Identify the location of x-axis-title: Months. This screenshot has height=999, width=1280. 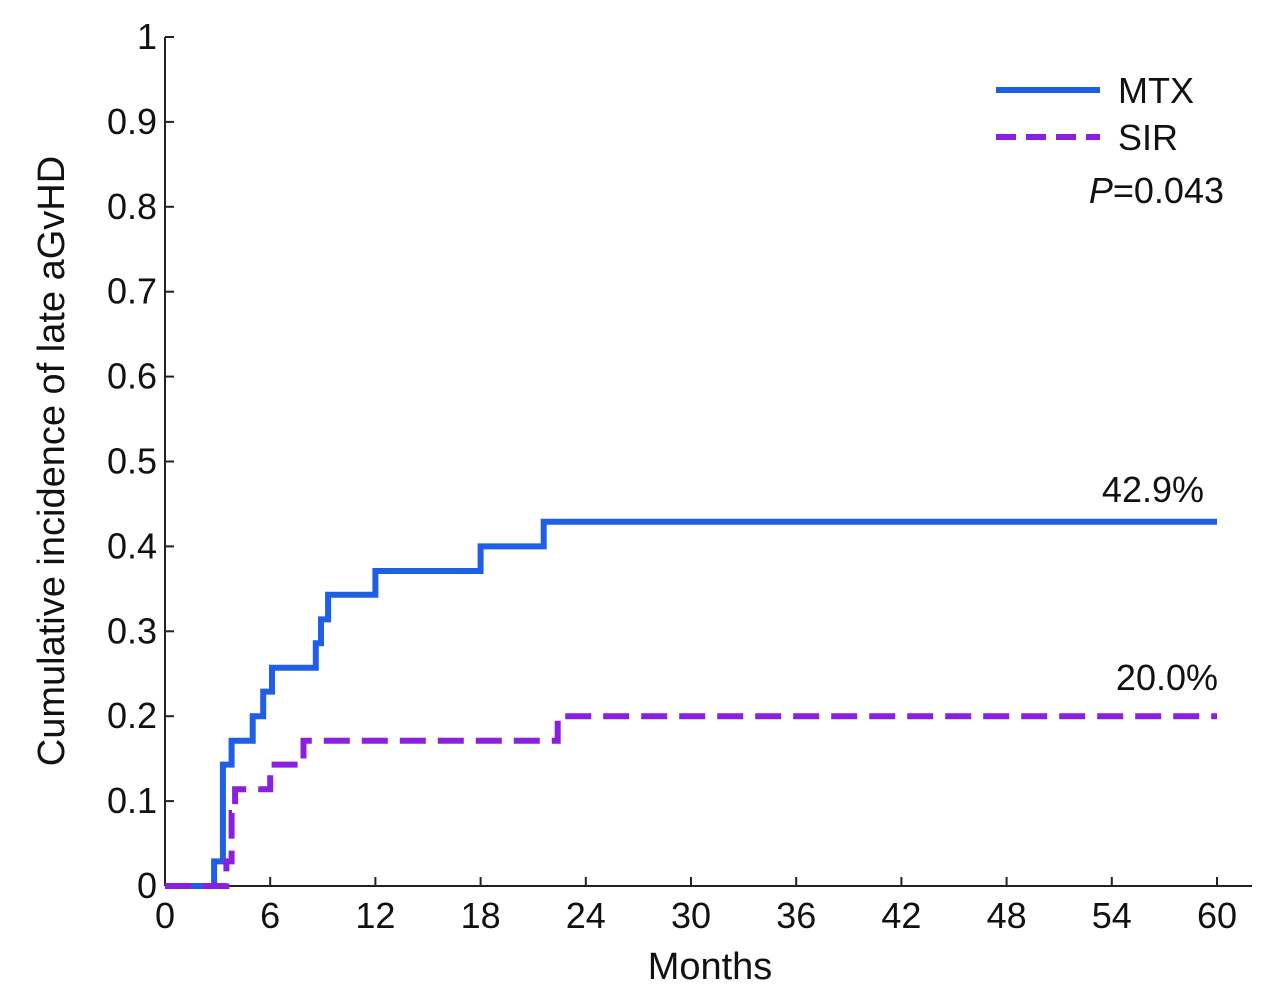
(710, 967).